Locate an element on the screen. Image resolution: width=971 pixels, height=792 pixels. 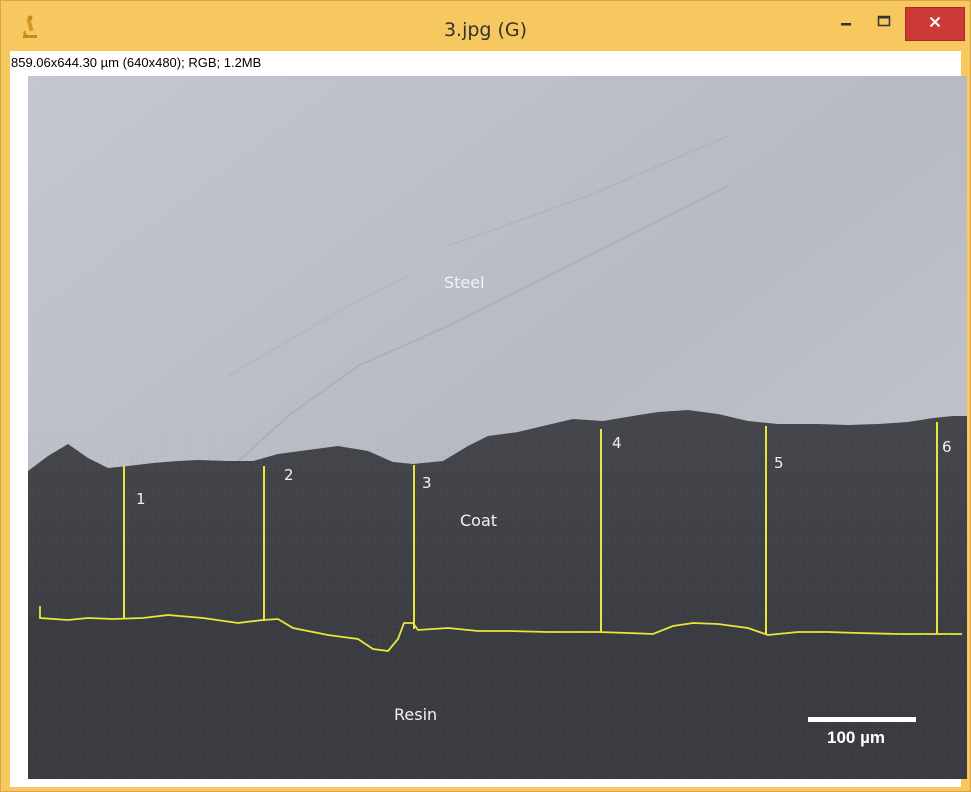
measurement-label-3: 3 is located at coordinates (427, 483).